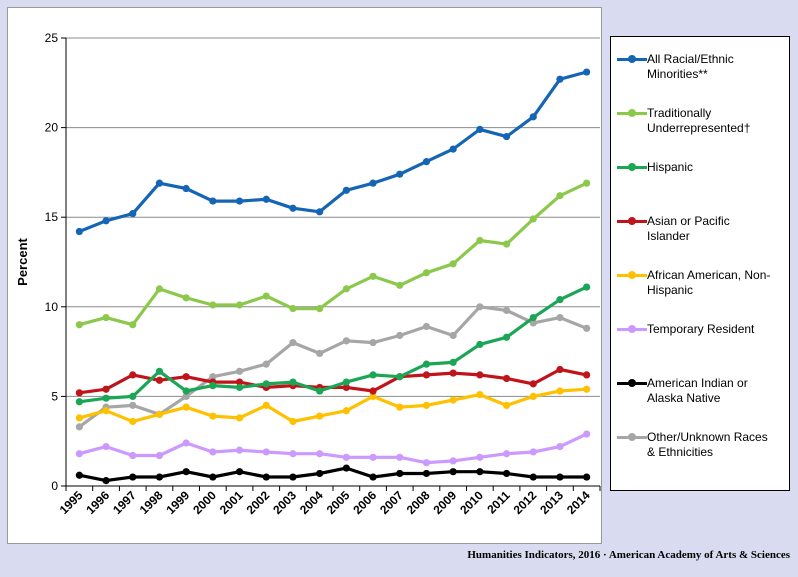 Image resolution: width=798 pixels, height=577 pixels. I want to click on x-tick-label: 1996, so click(97, 502).